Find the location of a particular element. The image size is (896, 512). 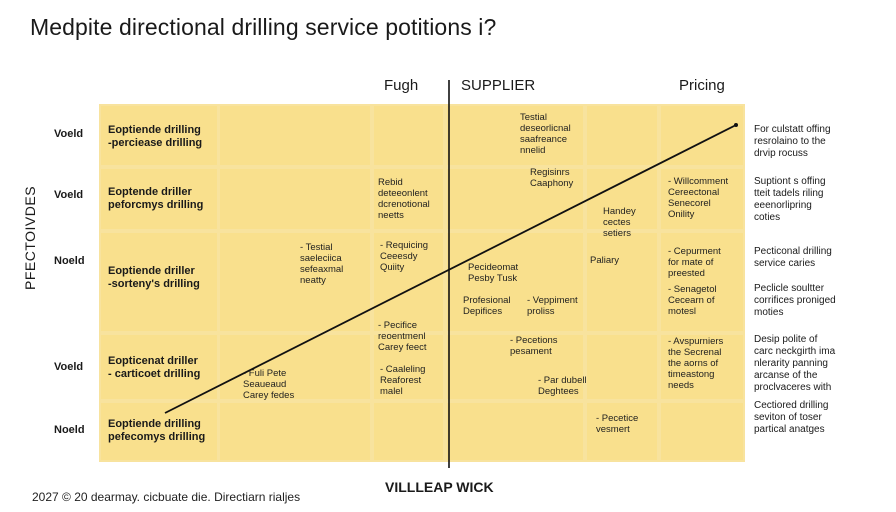

cell-note: Regisinrs Caaphony is located at coordinates (552, 178).